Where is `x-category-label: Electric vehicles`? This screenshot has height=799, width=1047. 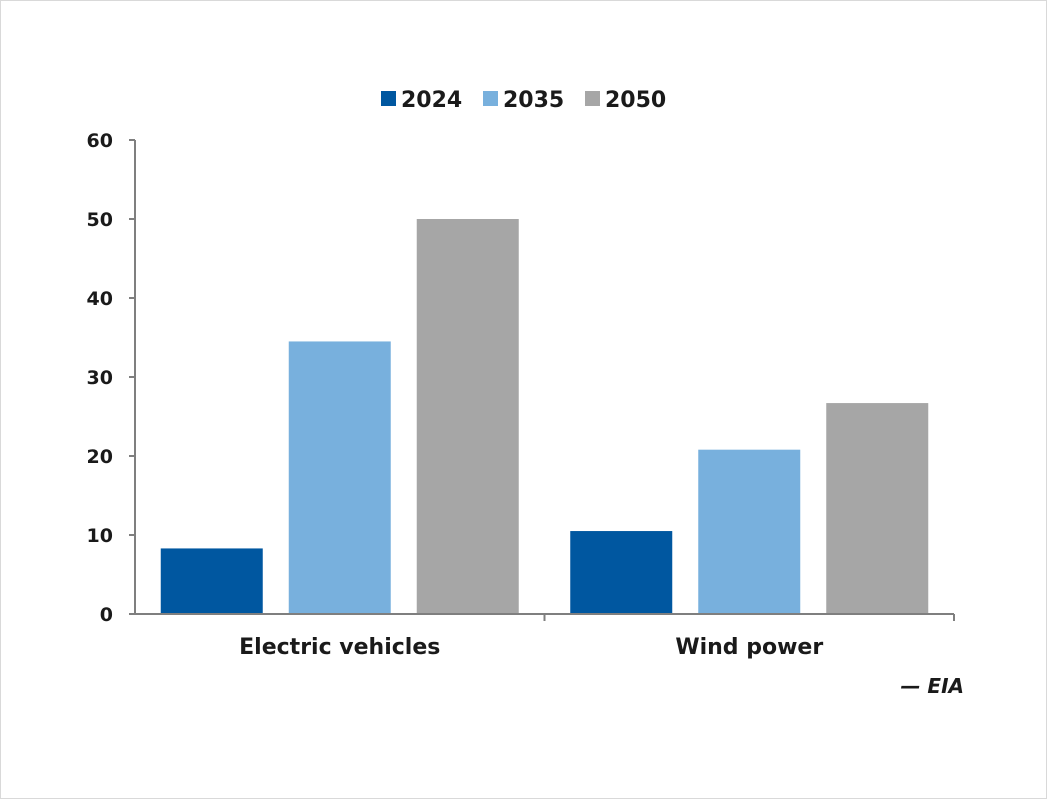
x-category-label: Electric vehicles is located at coordinates (339, 647).